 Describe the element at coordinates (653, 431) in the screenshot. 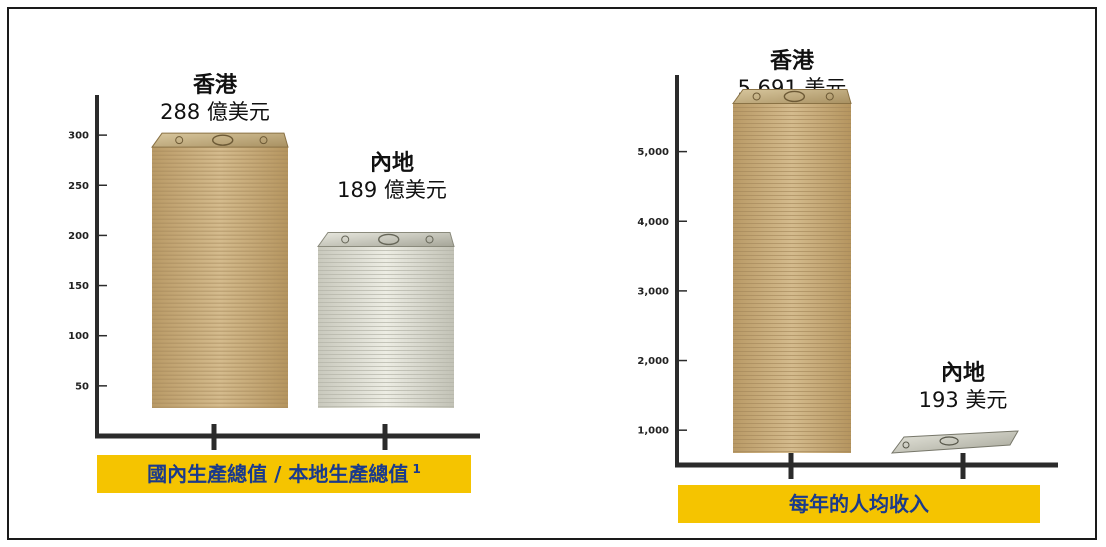

I see `y-tick-label: 1,000` at that location.